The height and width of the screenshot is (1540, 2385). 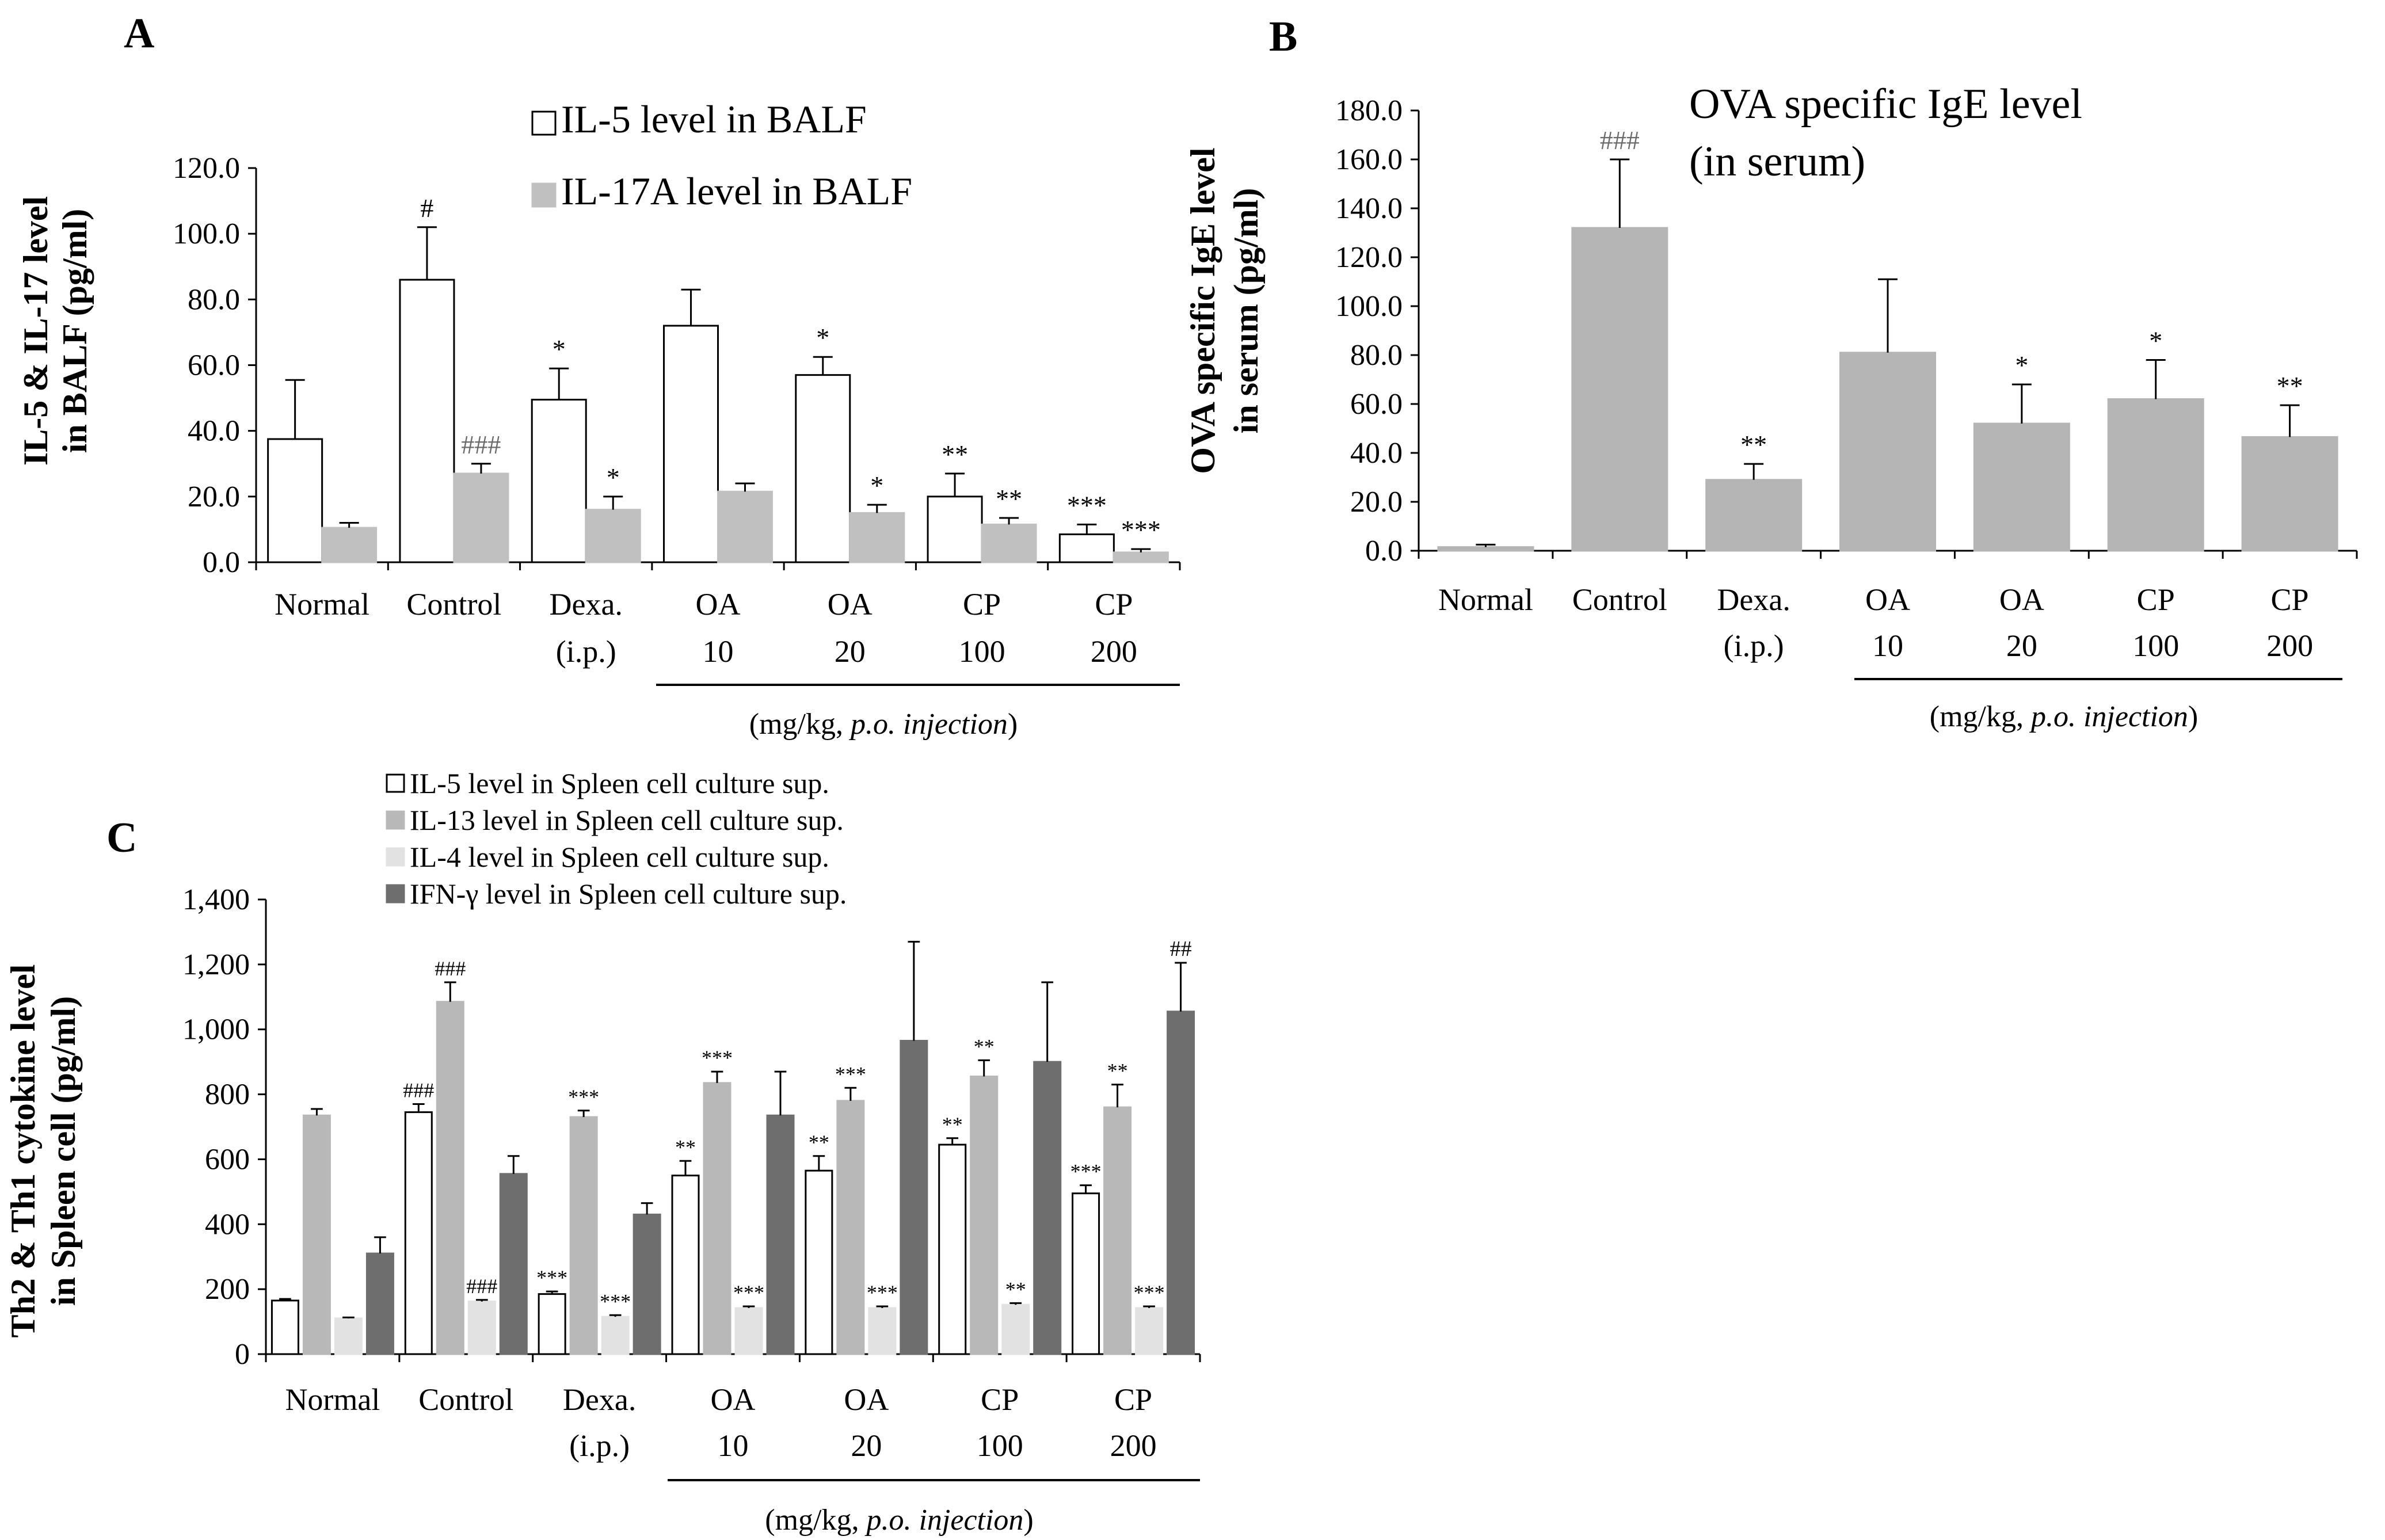 What do you see at coordinates (214, 299) in the screenshot?
I see `panel-a-y-tick-label: 80.0` at bounding box center [214, 299].